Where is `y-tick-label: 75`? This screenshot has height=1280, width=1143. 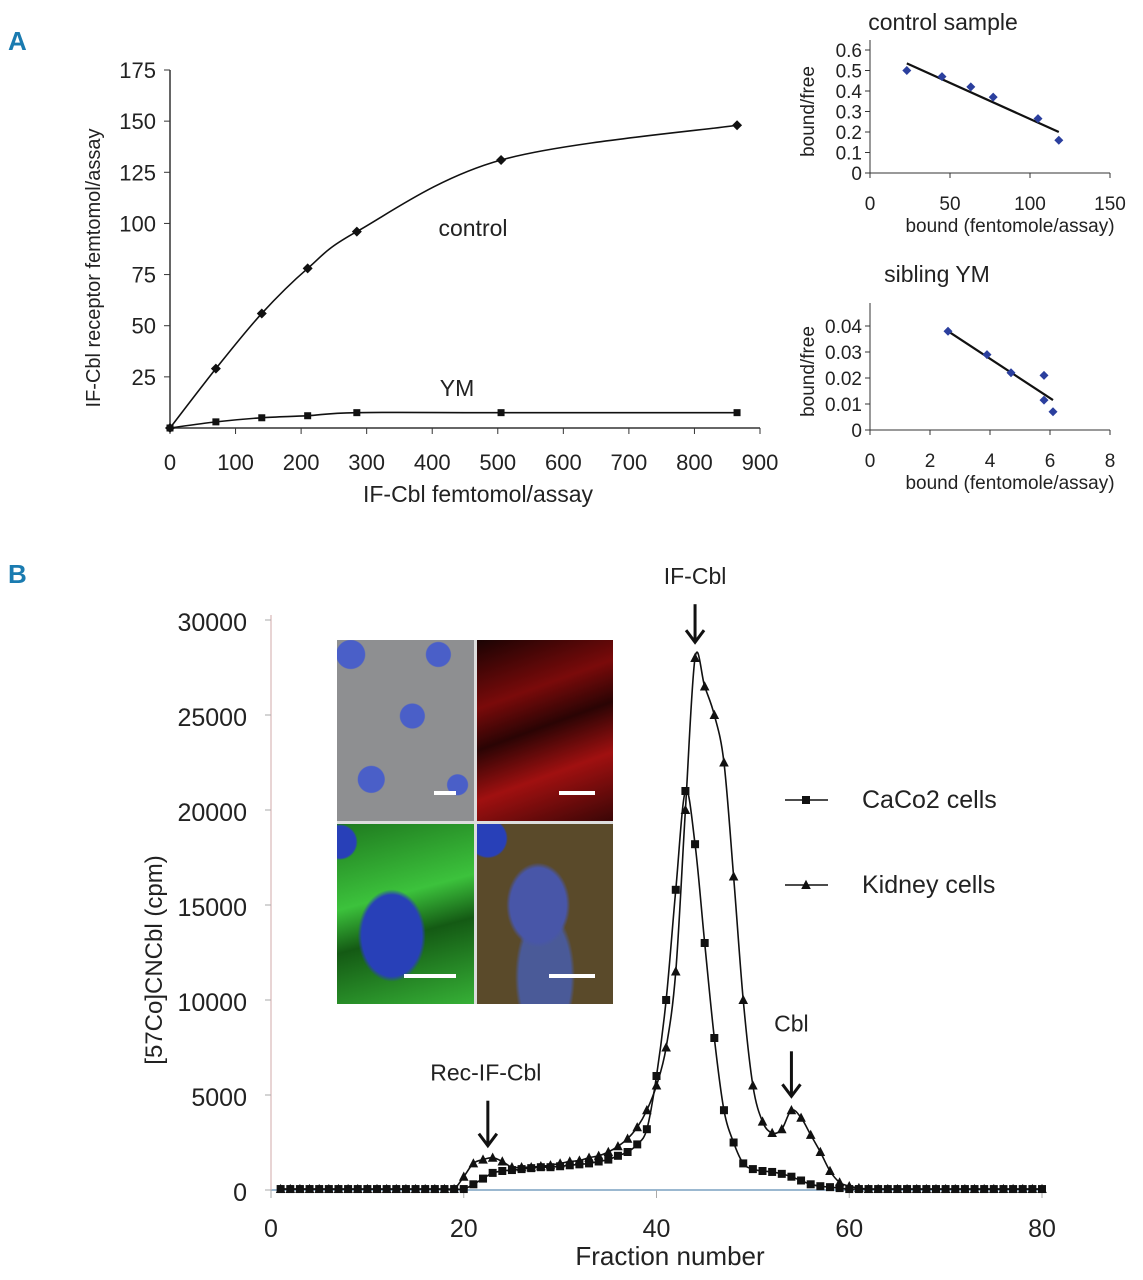
y-tick-label: 75 is located at coordinates (144, 275).